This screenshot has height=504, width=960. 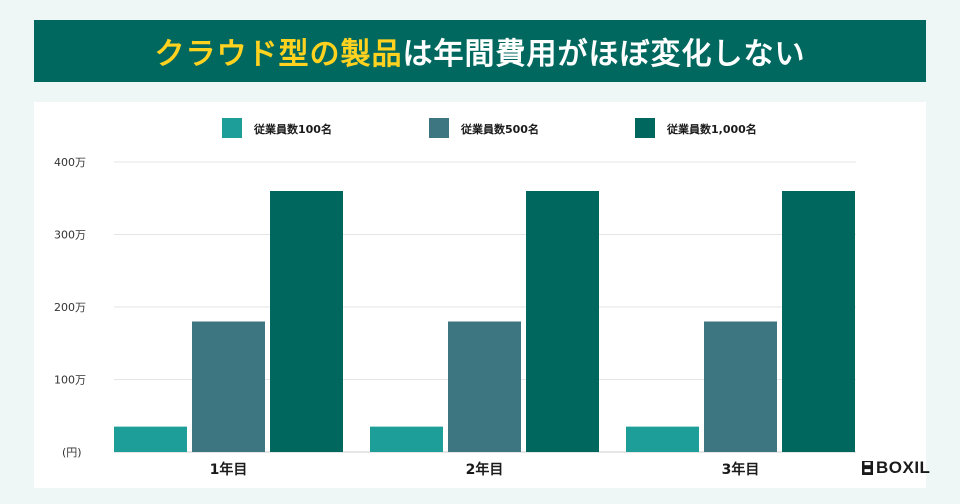 I want to click on brand-logo: ■■ ■■ BOXIL, so click(x=896, y=468).